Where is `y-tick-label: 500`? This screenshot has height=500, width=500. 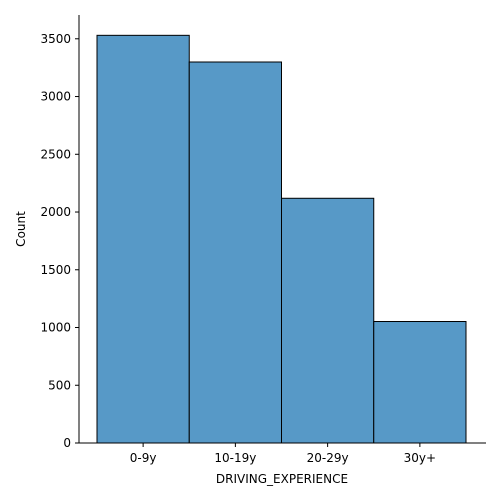
y-tick-label: 500 is located at coordinates (59, 385).